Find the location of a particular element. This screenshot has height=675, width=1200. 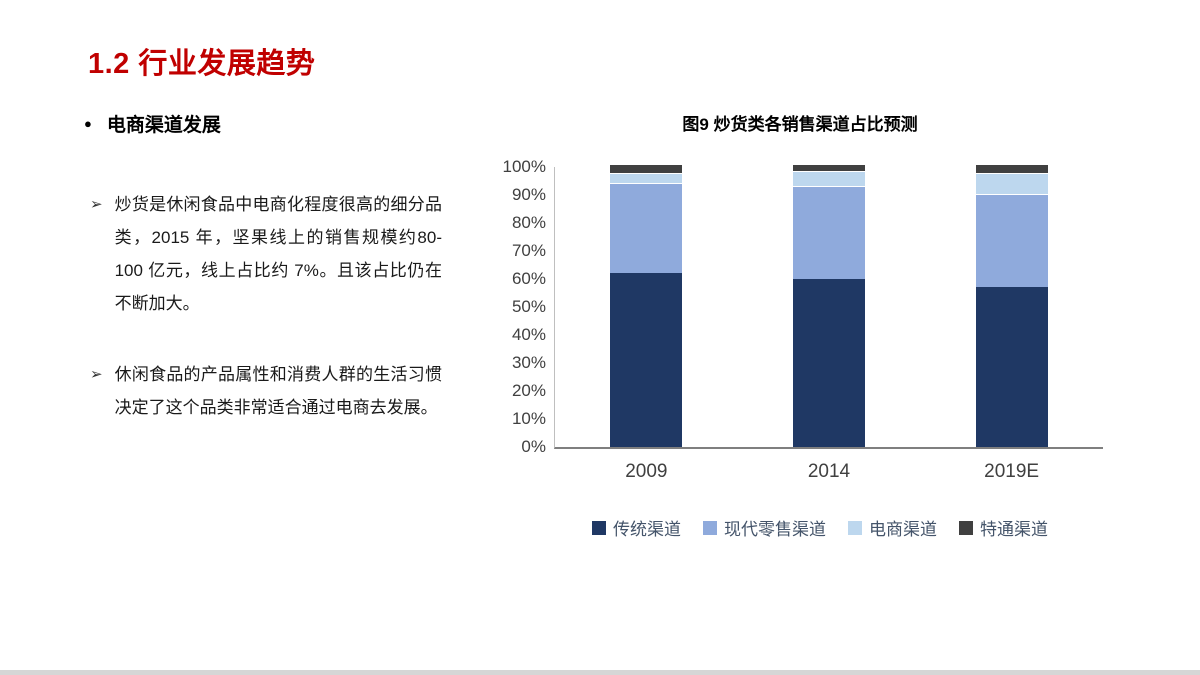

legend-item: 特通渠道 is located at coordinates (1003, 527).